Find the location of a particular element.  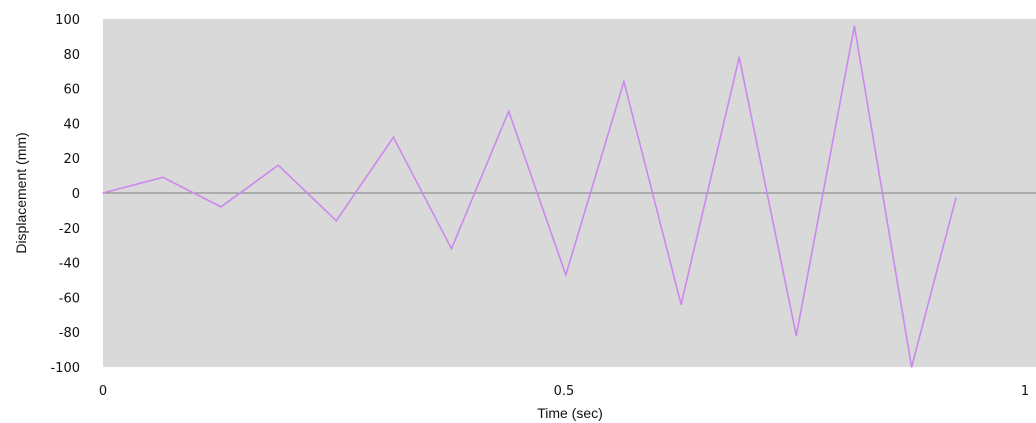

x-axis-title: Time (sec) is located at coordinates (570, 413).